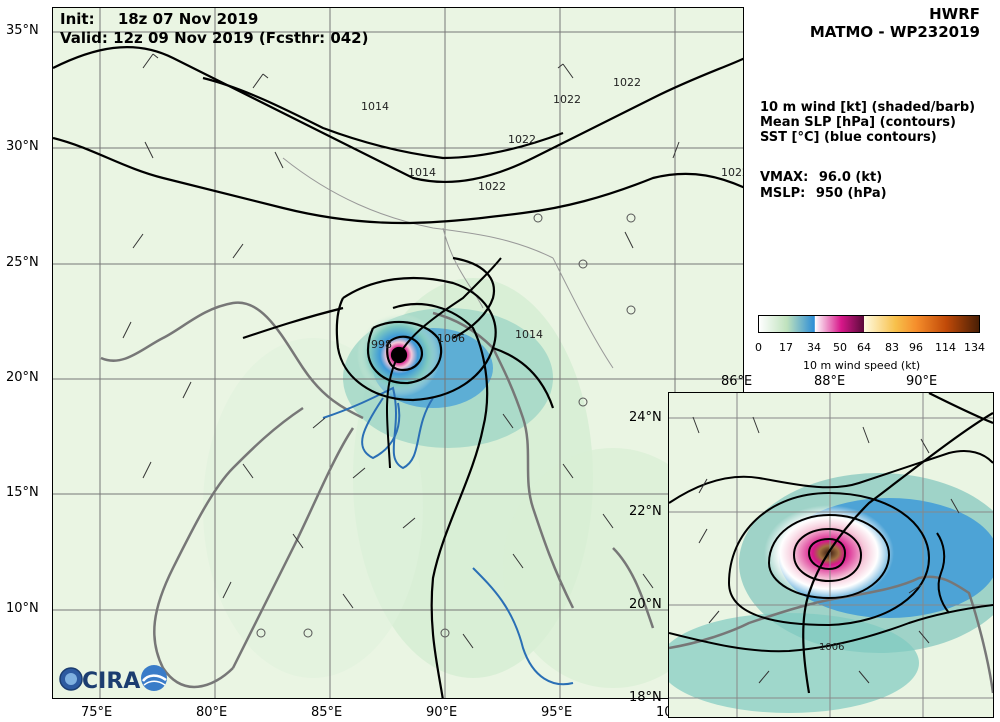 The width and height of the screenshot is (1000, 722). I want to click on mslp-label: MSLP:, so click(783, 193).